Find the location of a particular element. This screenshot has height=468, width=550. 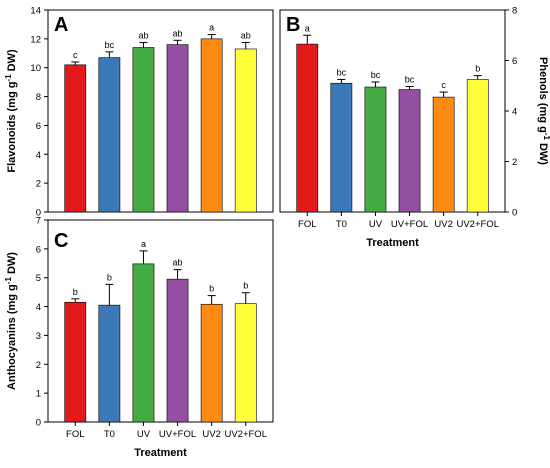

y-axis-title: Flavonoids (mg g-1 DW) is located at coordinates (11, 111).